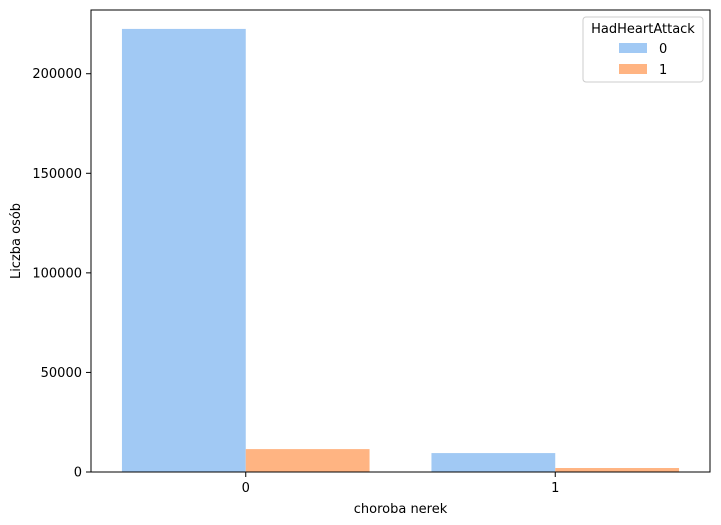 Image resolution: width=721 pixels, height=525 pixels. I want to click on legend-label: 1, so click(663, 70).